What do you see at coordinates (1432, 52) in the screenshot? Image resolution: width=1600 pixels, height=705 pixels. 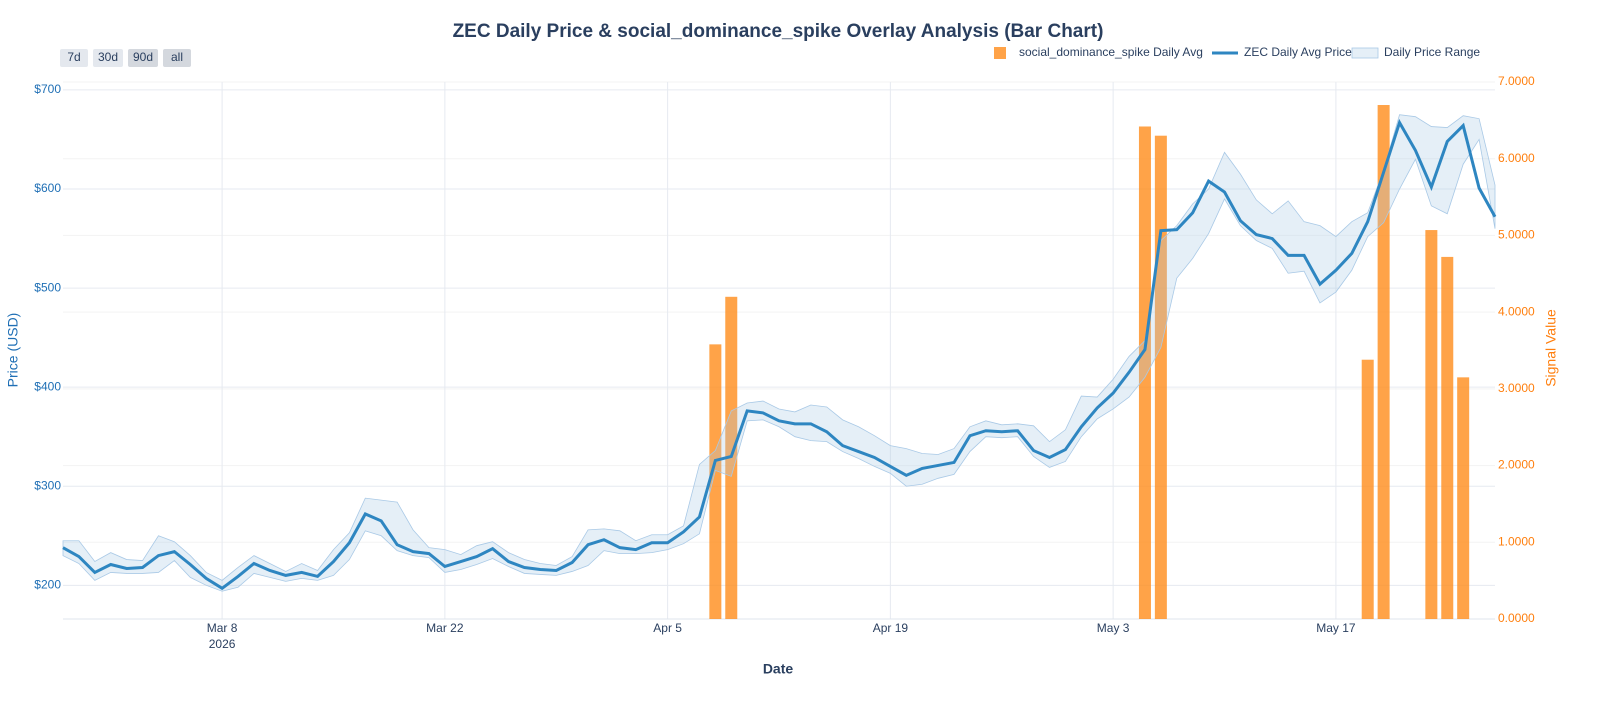 I see `legend-label: Daily Price Range` at bounding box center [1432, 52].